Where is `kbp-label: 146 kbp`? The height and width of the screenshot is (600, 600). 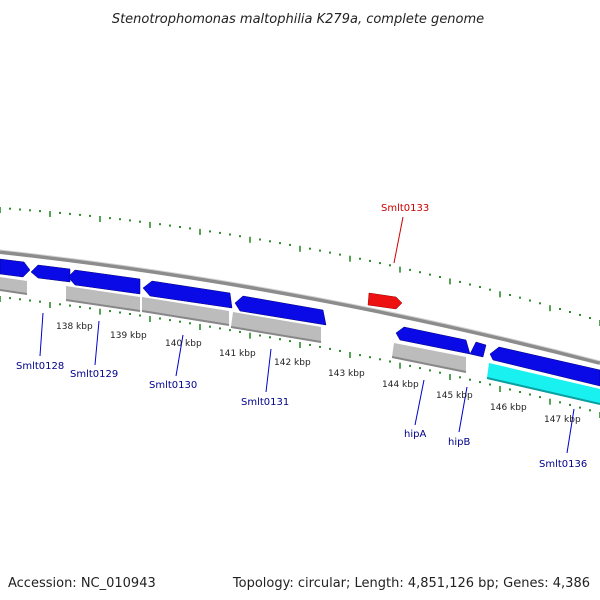 kbp-label: 146 kbp is located at coordinates (508, 408).